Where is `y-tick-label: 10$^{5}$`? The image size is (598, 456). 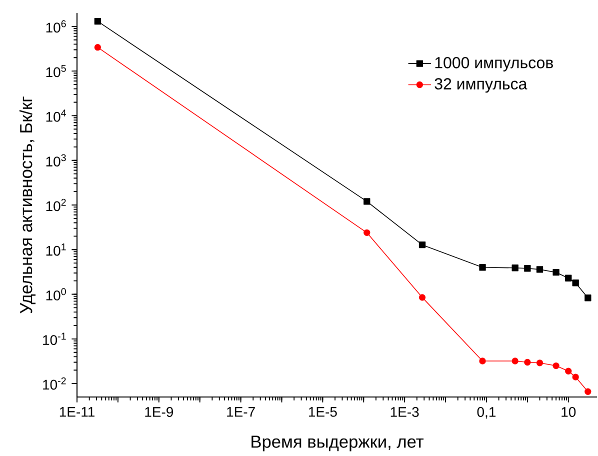
y-tick-label: 10$^{5}$ is located at coordinates (56, 71).